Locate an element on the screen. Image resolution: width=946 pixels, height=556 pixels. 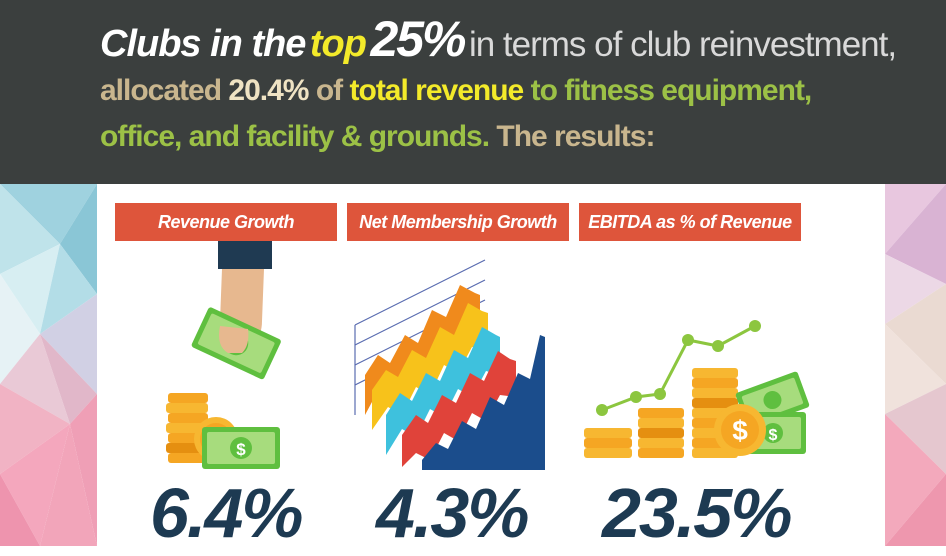
dollar-coin-icon: $ is located at coordinates (740, 430).